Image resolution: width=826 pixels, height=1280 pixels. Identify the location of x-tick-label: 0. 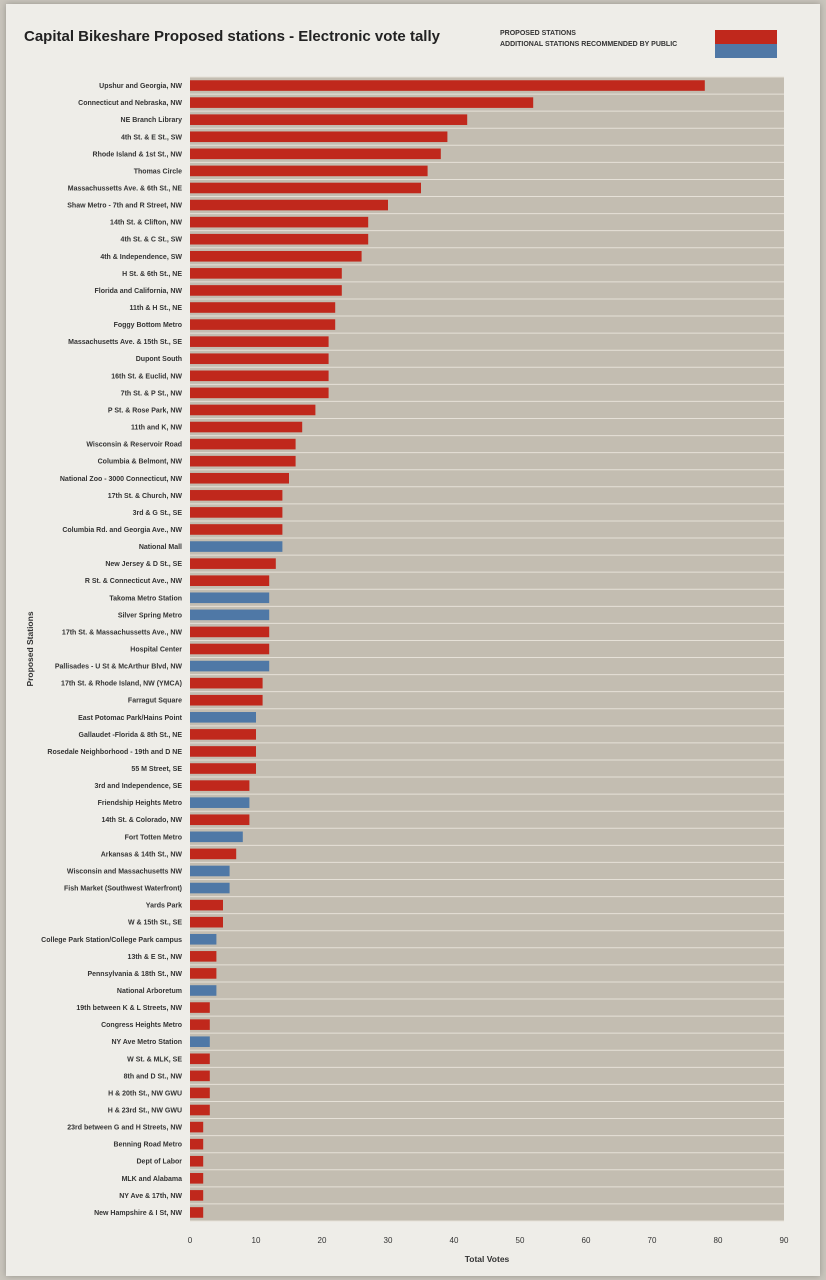
(190, 1240).